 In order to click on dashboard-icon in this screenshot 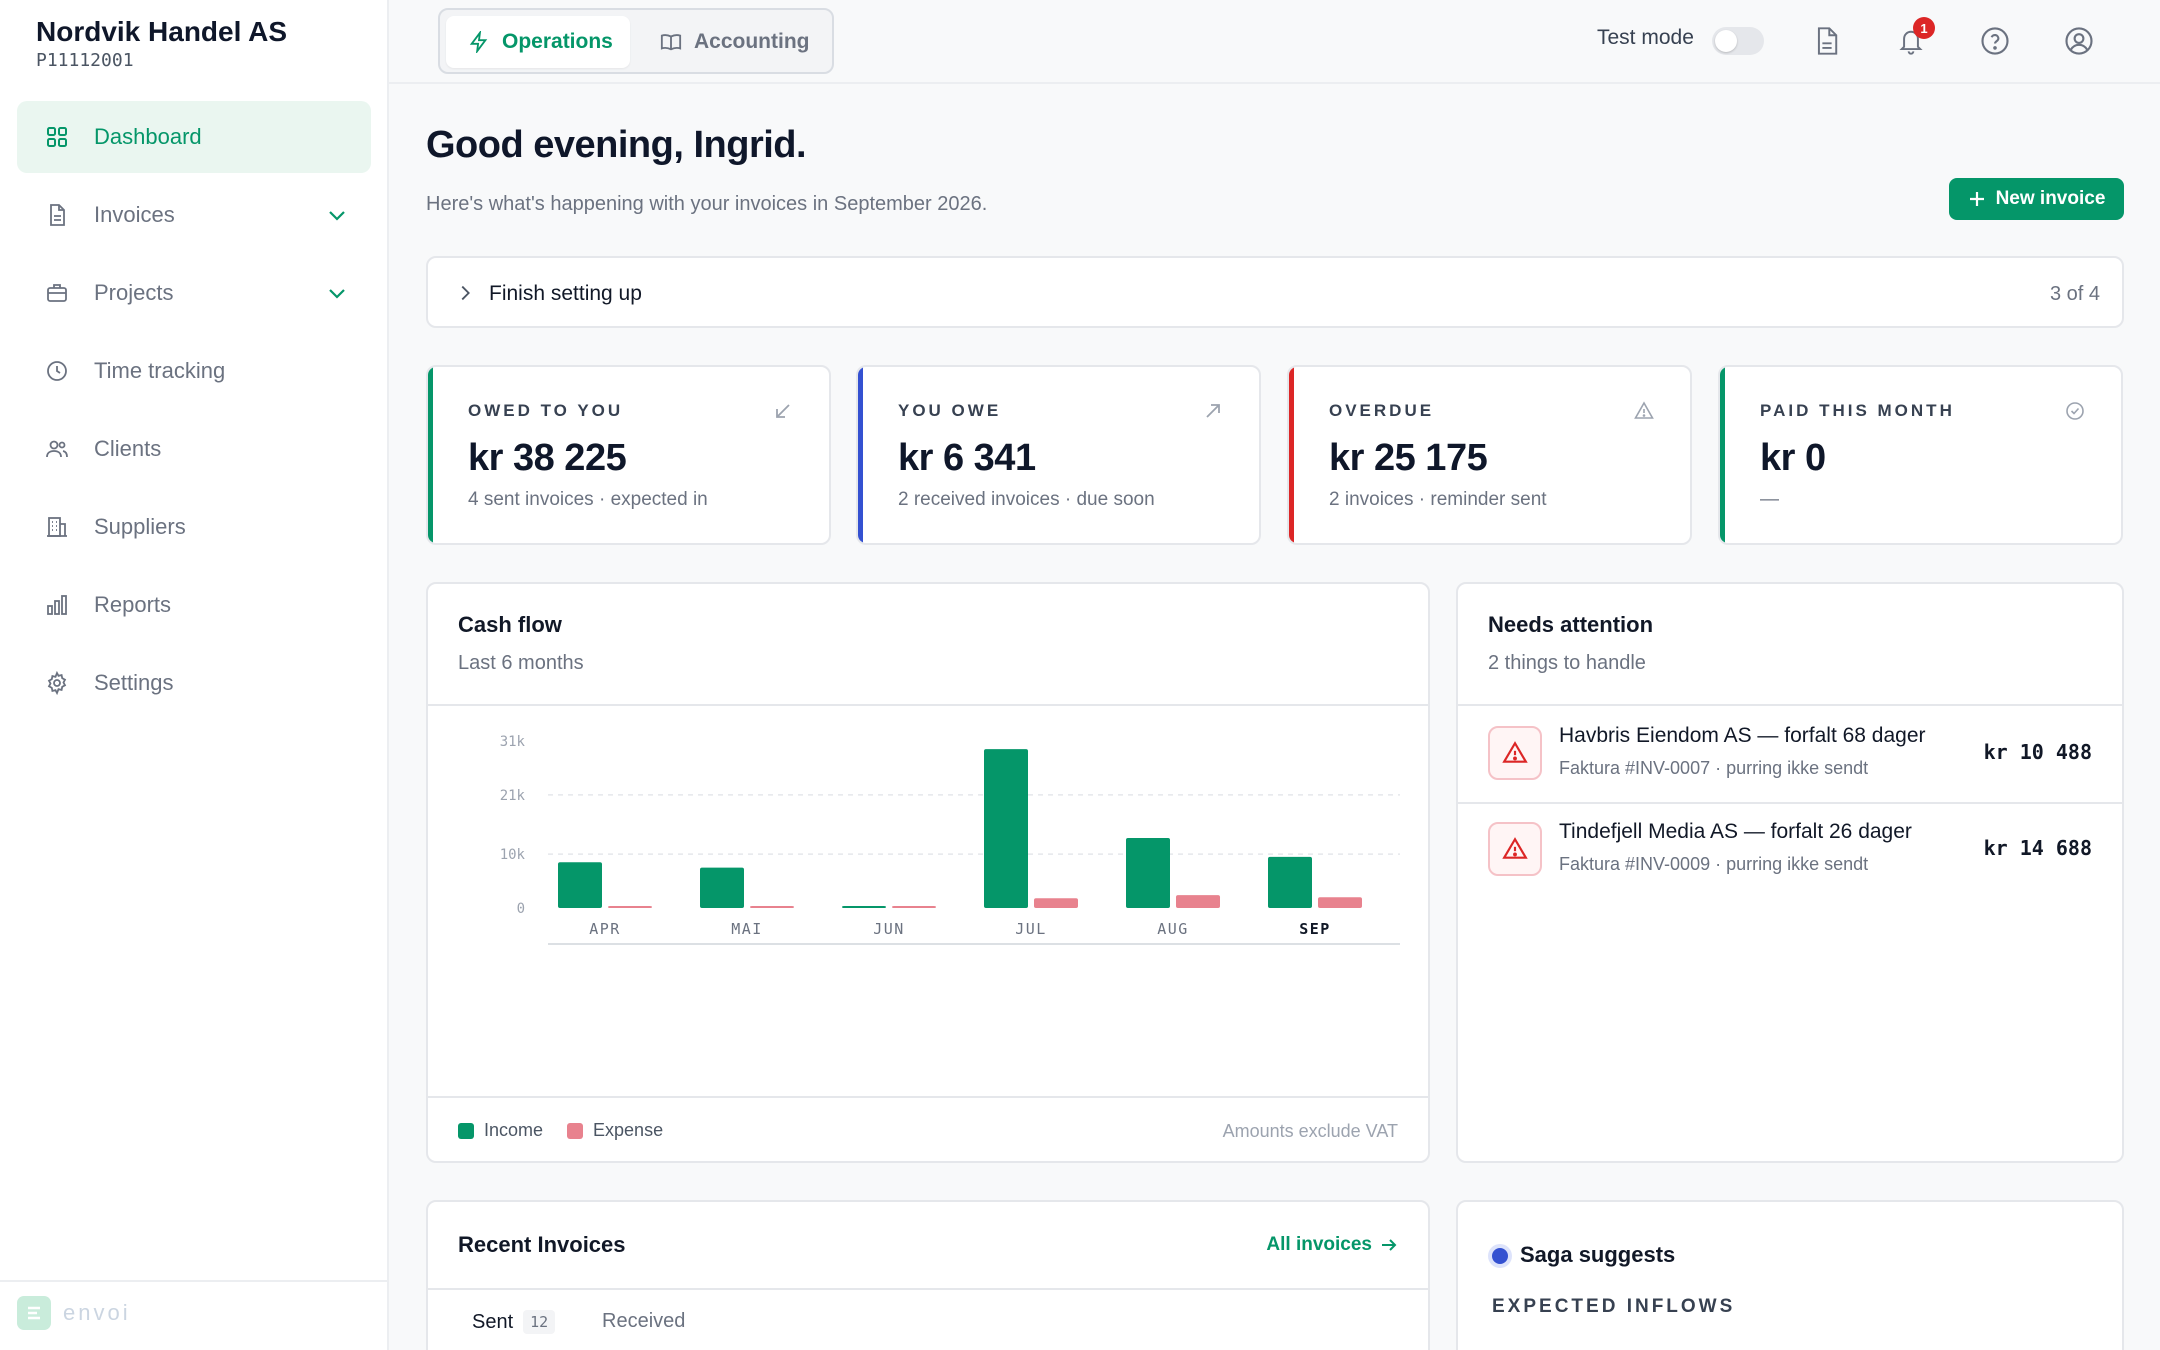, I will do `click(57, 137)`.